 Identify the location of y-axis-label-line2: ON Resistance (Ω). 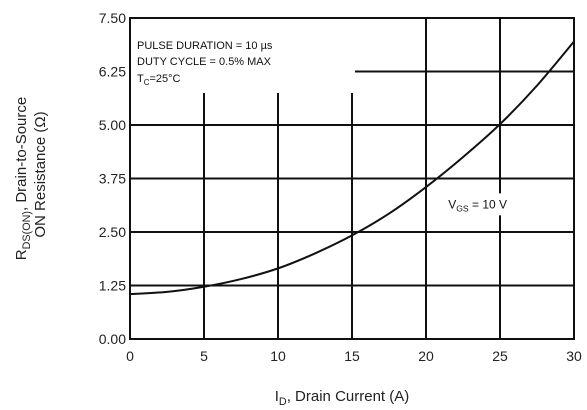
(40, 174).